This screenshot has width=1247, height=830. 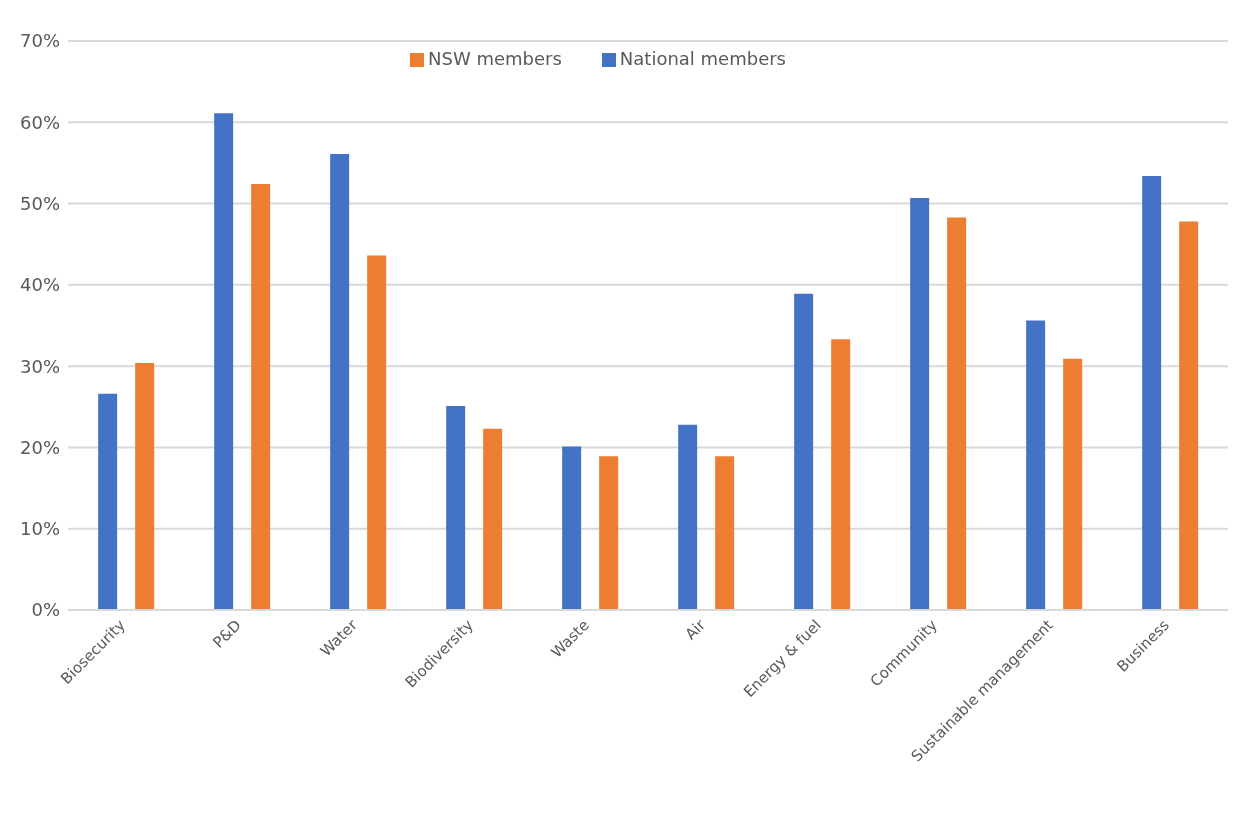 I want to click on y-tick-label: 50%, so click(x=39, y=203).